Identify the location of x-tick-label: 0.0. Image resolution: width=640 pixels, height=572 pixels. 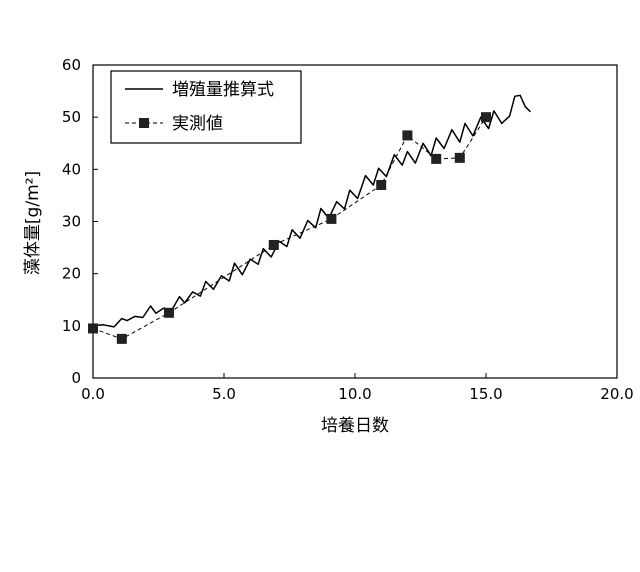
(93, 394).